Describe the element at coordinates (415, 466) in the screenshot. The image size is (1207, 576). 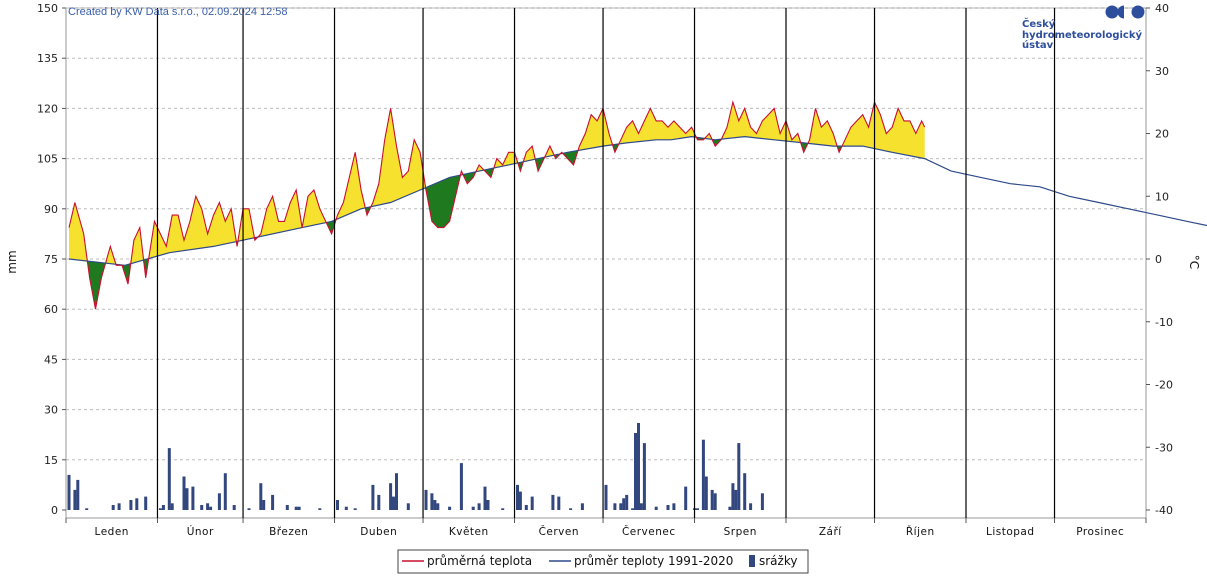
I see `precipitation-bars` at that location.